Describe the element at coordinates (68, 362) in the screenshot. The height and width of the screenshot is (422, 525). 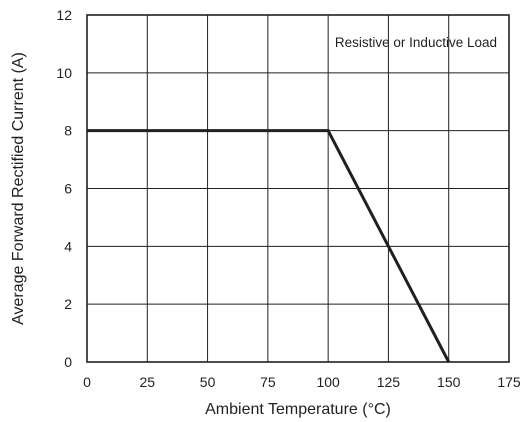
I see `y-tick-label: 0` at that location.